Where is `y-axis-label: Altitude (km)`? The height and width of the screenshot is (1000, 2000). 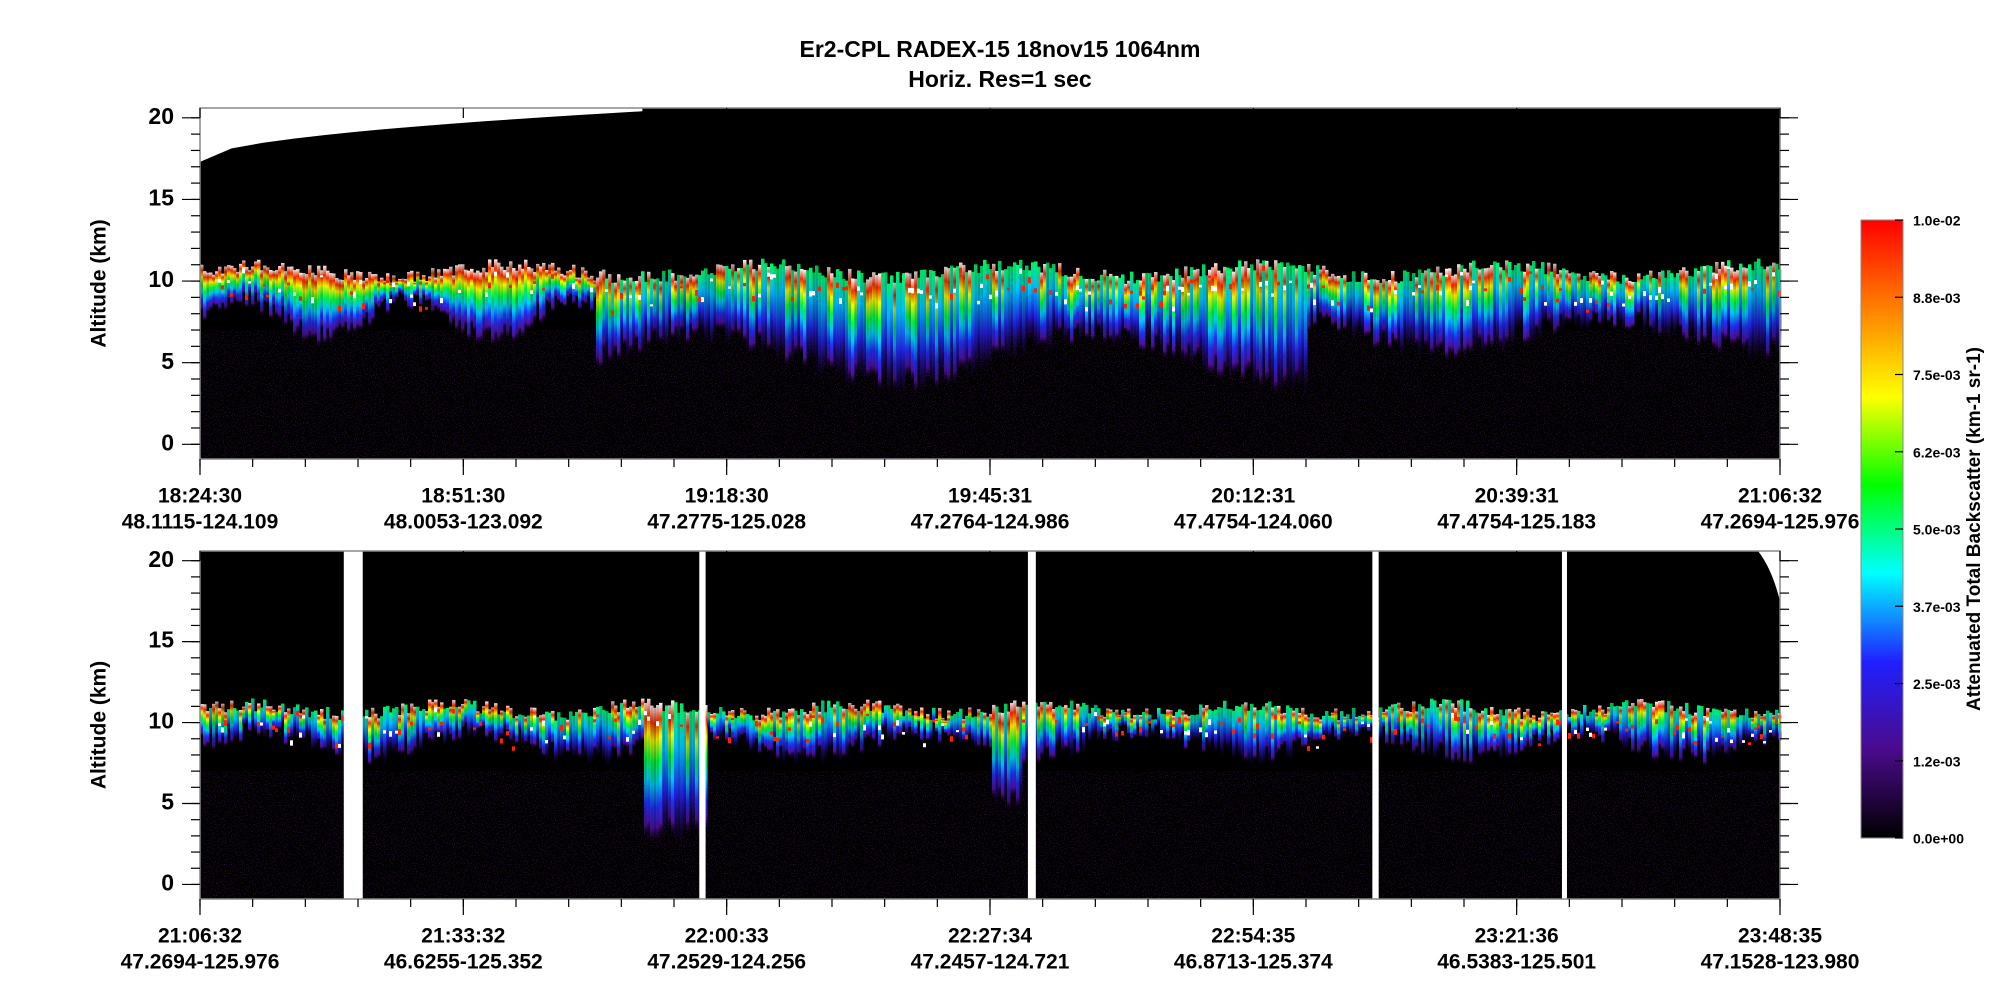 y-axis-label: Altitude (km) is located at coordinates (99, 283).